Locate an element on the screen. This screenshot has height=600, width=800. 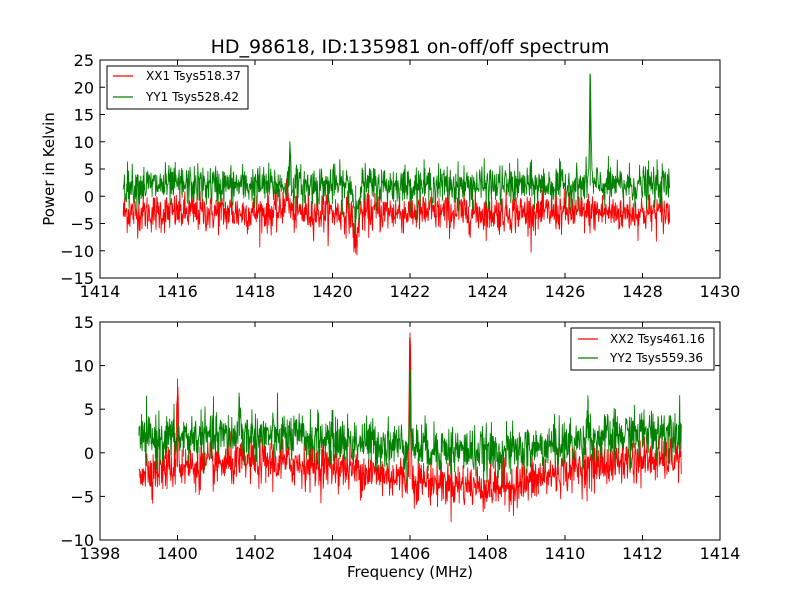
x-tick-label: 1420 is located at coordinates (332, 291).